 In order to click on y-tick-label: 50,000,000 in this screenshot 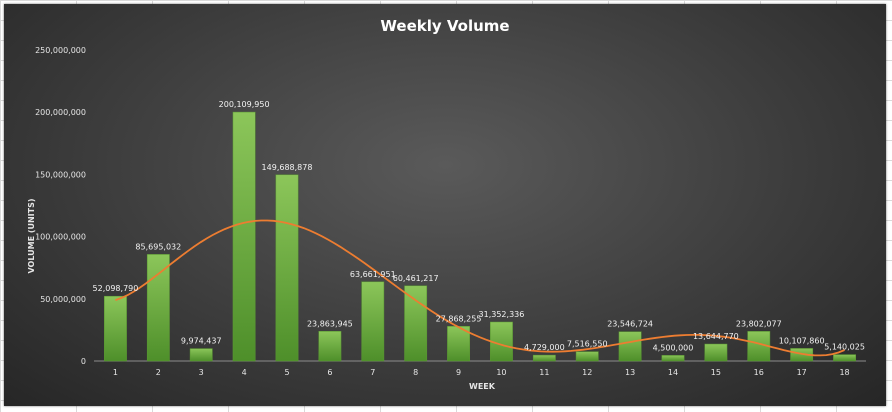, I will do `click(63, 299)`.